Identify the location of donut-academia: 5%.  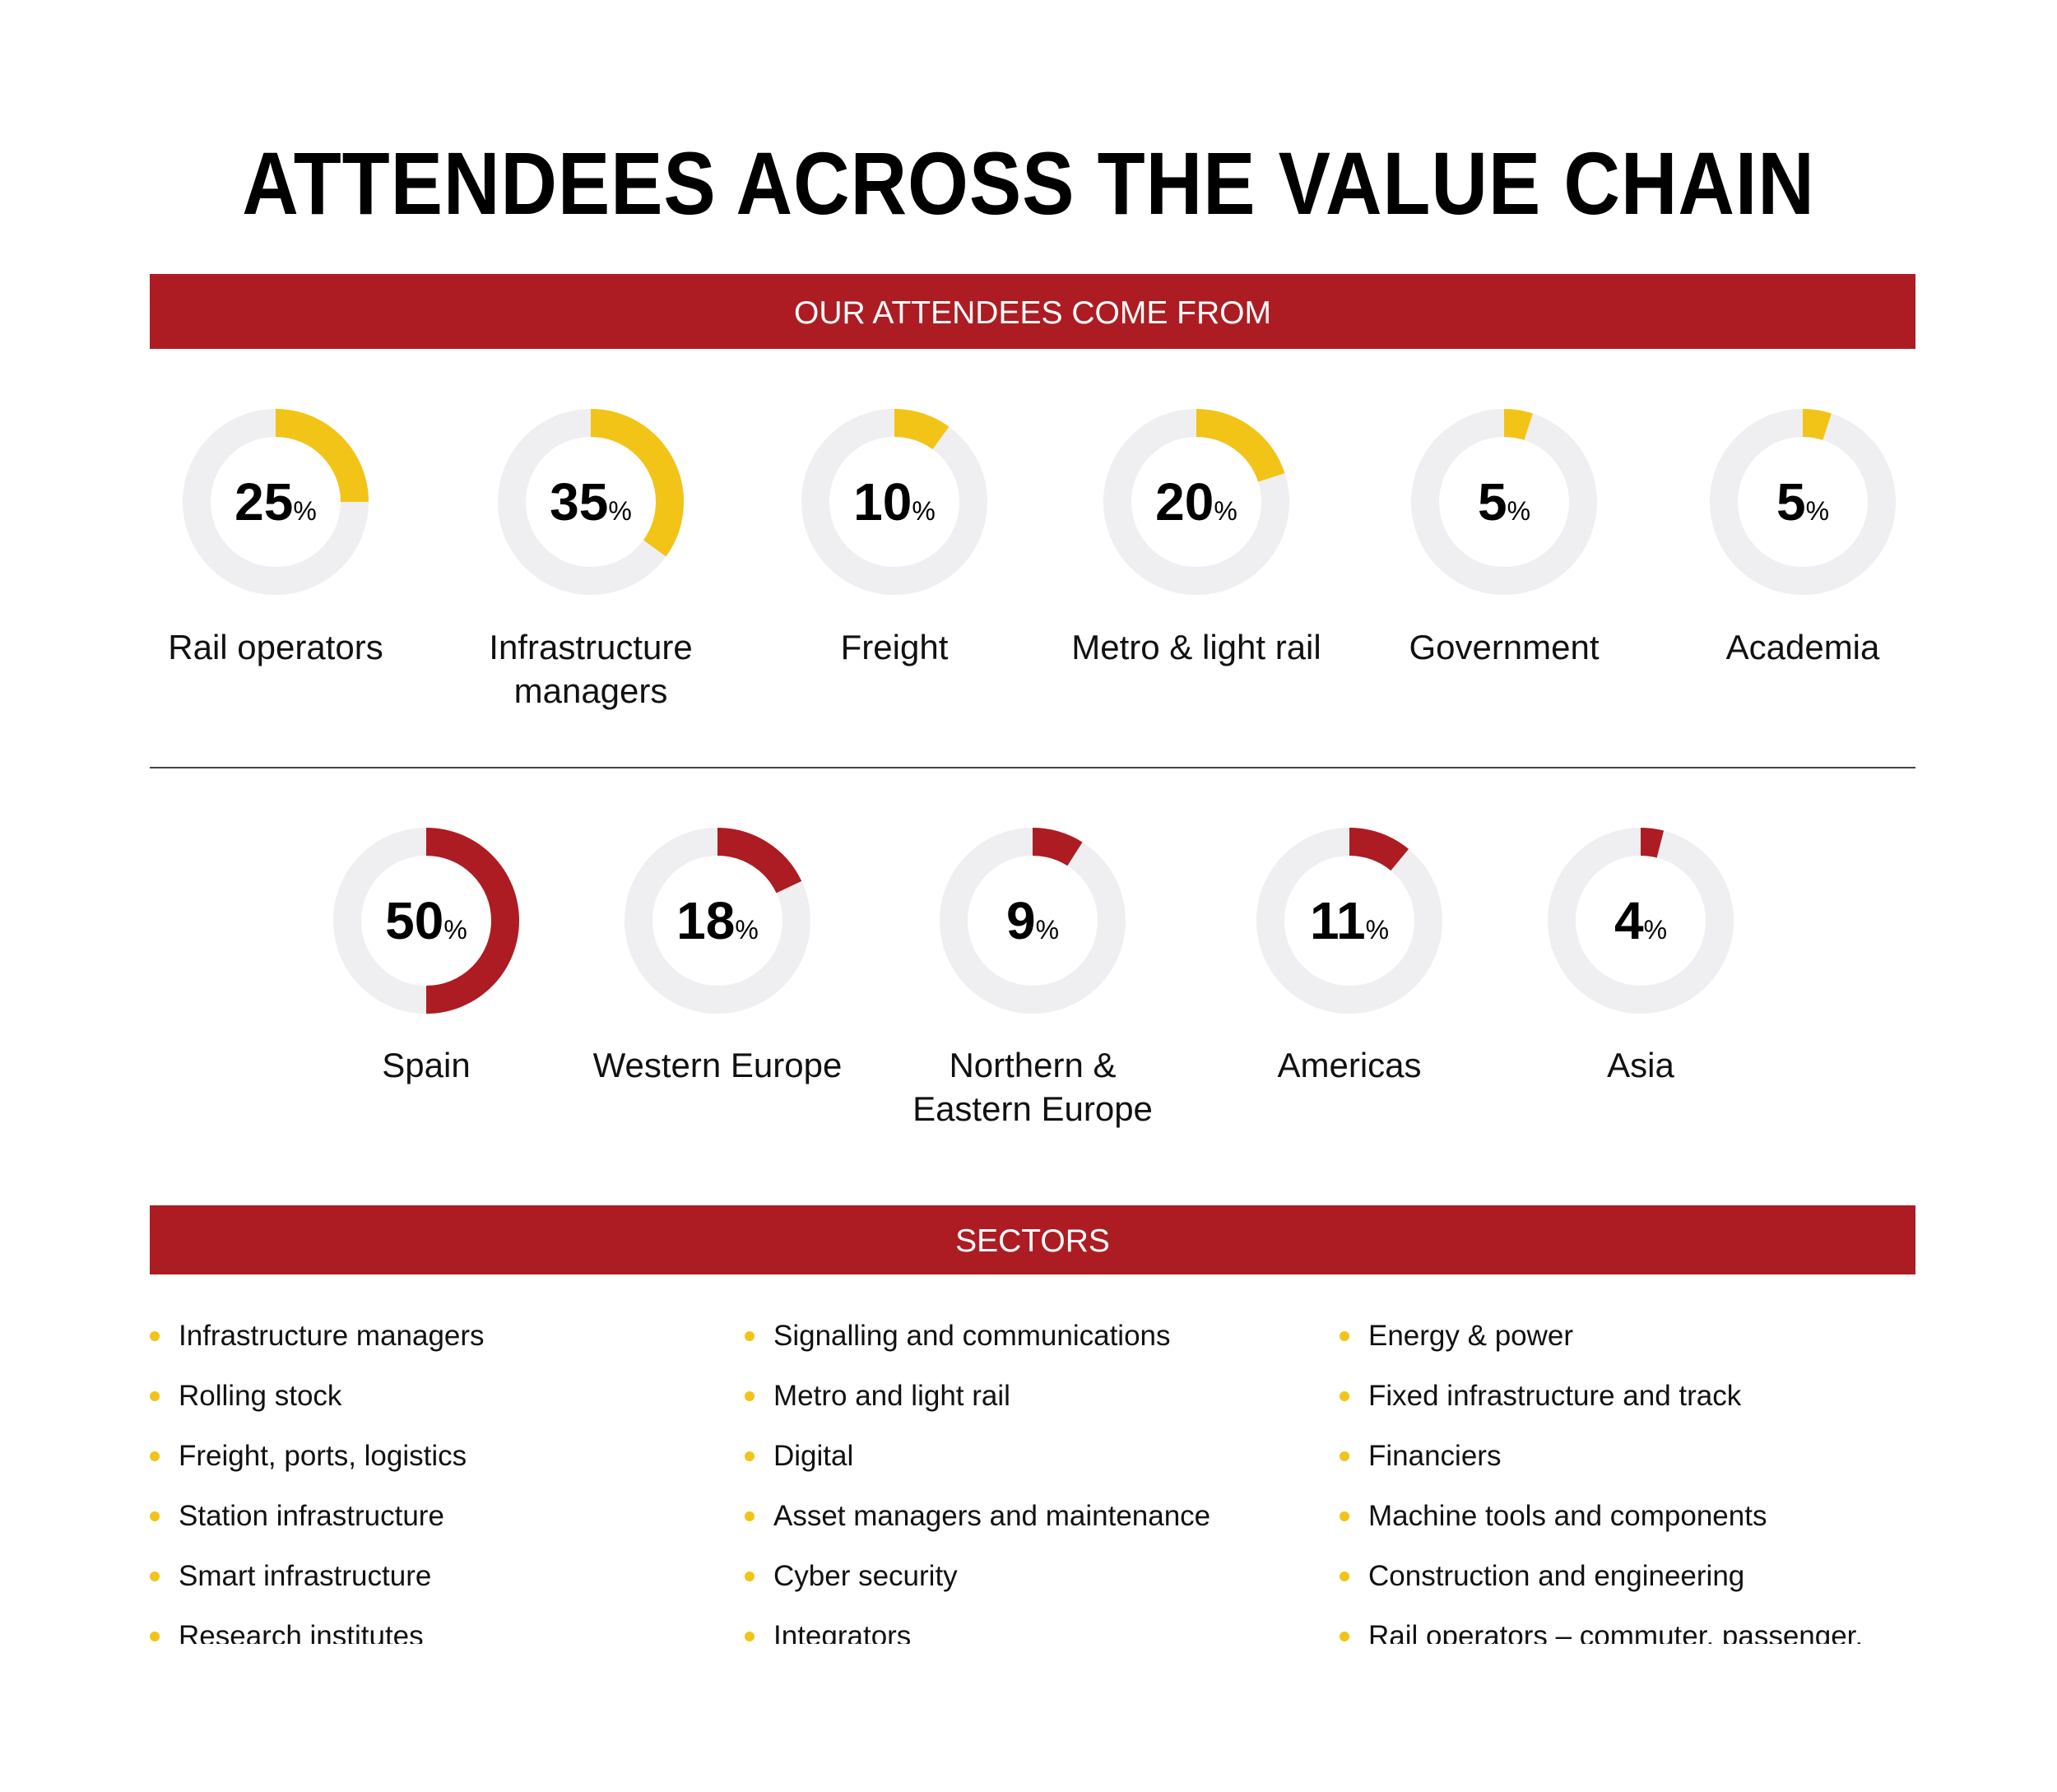
(1803, 502).